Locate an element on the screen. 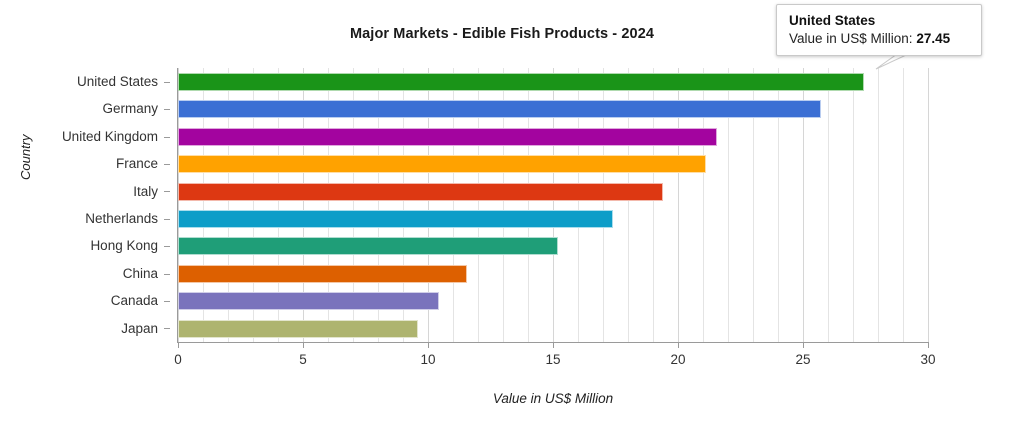  y-axis-label-germany: Germany is located at coordinates (130, 109).